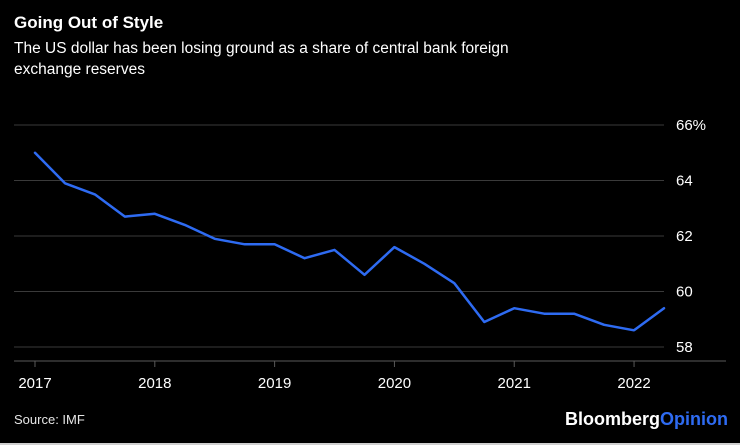 The width and height of the screenshot is (740, 445). Describe the element at coordinates (684, 347) in the screenshot. I see `y-axis-label: 58` at that location.